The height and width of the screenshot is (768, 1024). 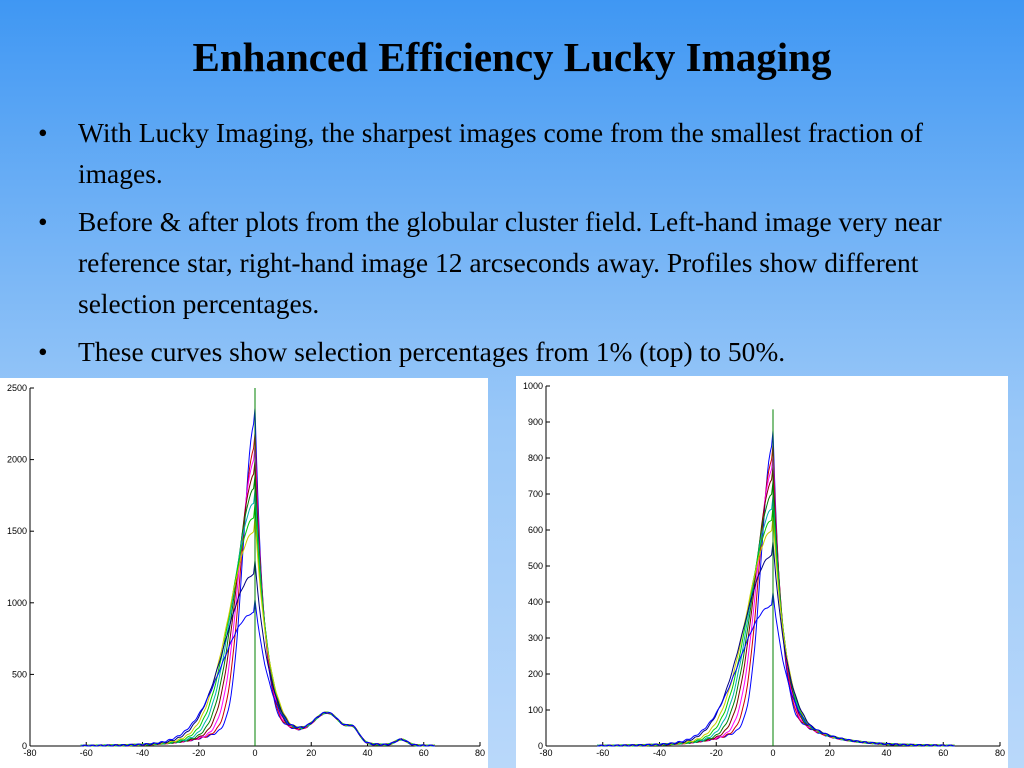 I want to click on y-tick-label: 200, so click(x=535, y=674).